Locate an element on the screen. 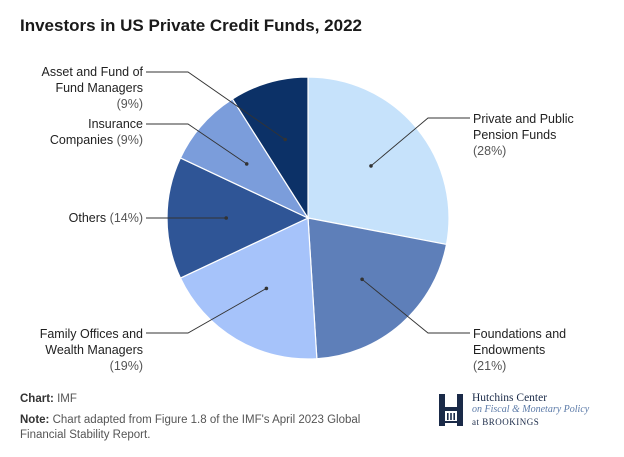 This screenshot has height=457, width=624. slice-label-asset-fund-managers: Asset and Fund of Fund Managers (9%) is located at coordinates (93, 88).